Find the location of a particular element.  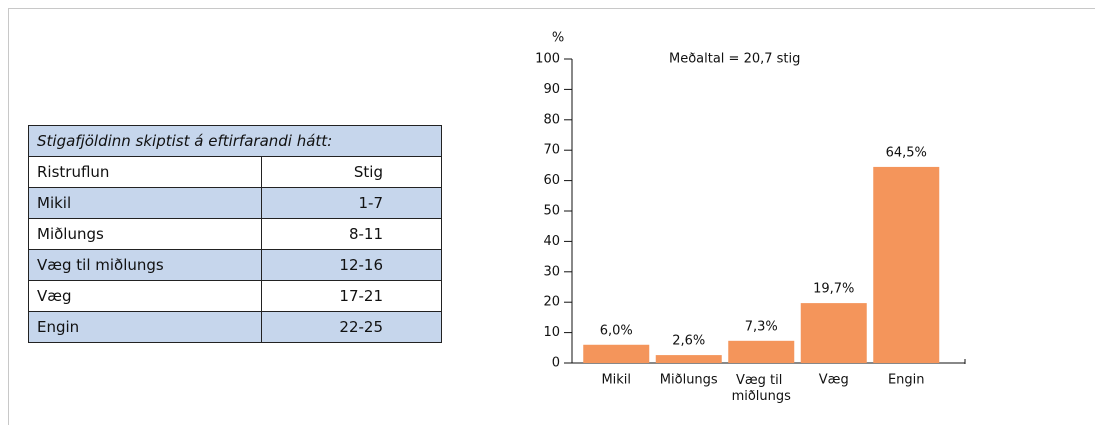

table-row: Engin 22-25 is located at coordinates (234, 327).